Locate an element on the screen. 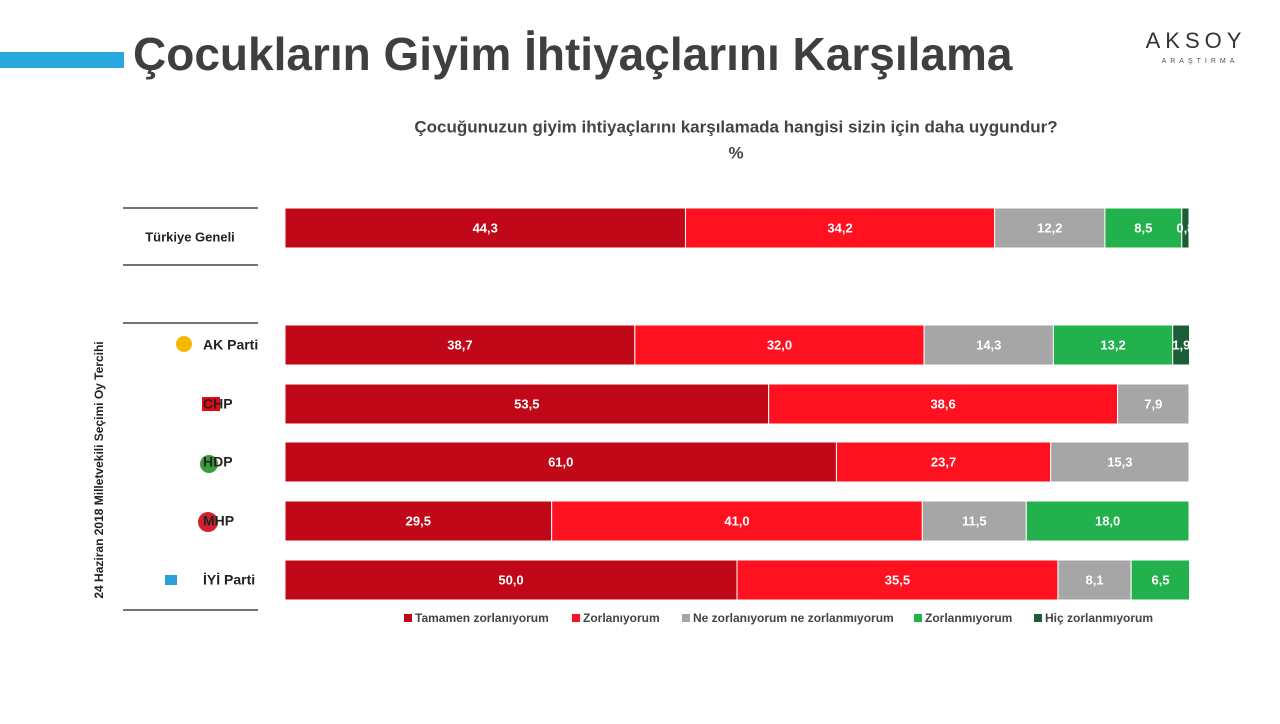 This screenshot has width=1280, height=724. data-label: 38,6 is located at coordinates (942, 403).